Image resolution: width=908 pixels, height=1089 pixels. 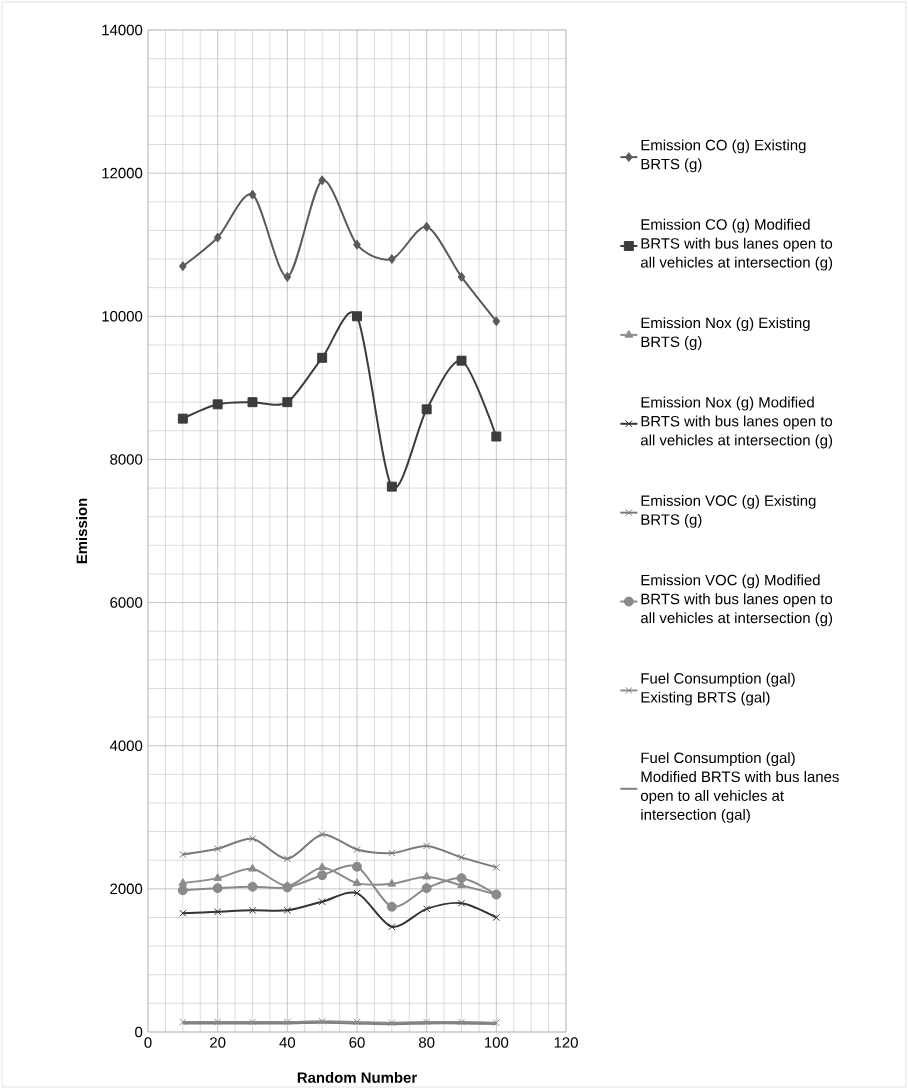 What do you see at coordinates (566, 1042) in the screenshot?
I see `x-tick-label: 120` at bounding box center [566, 1042].